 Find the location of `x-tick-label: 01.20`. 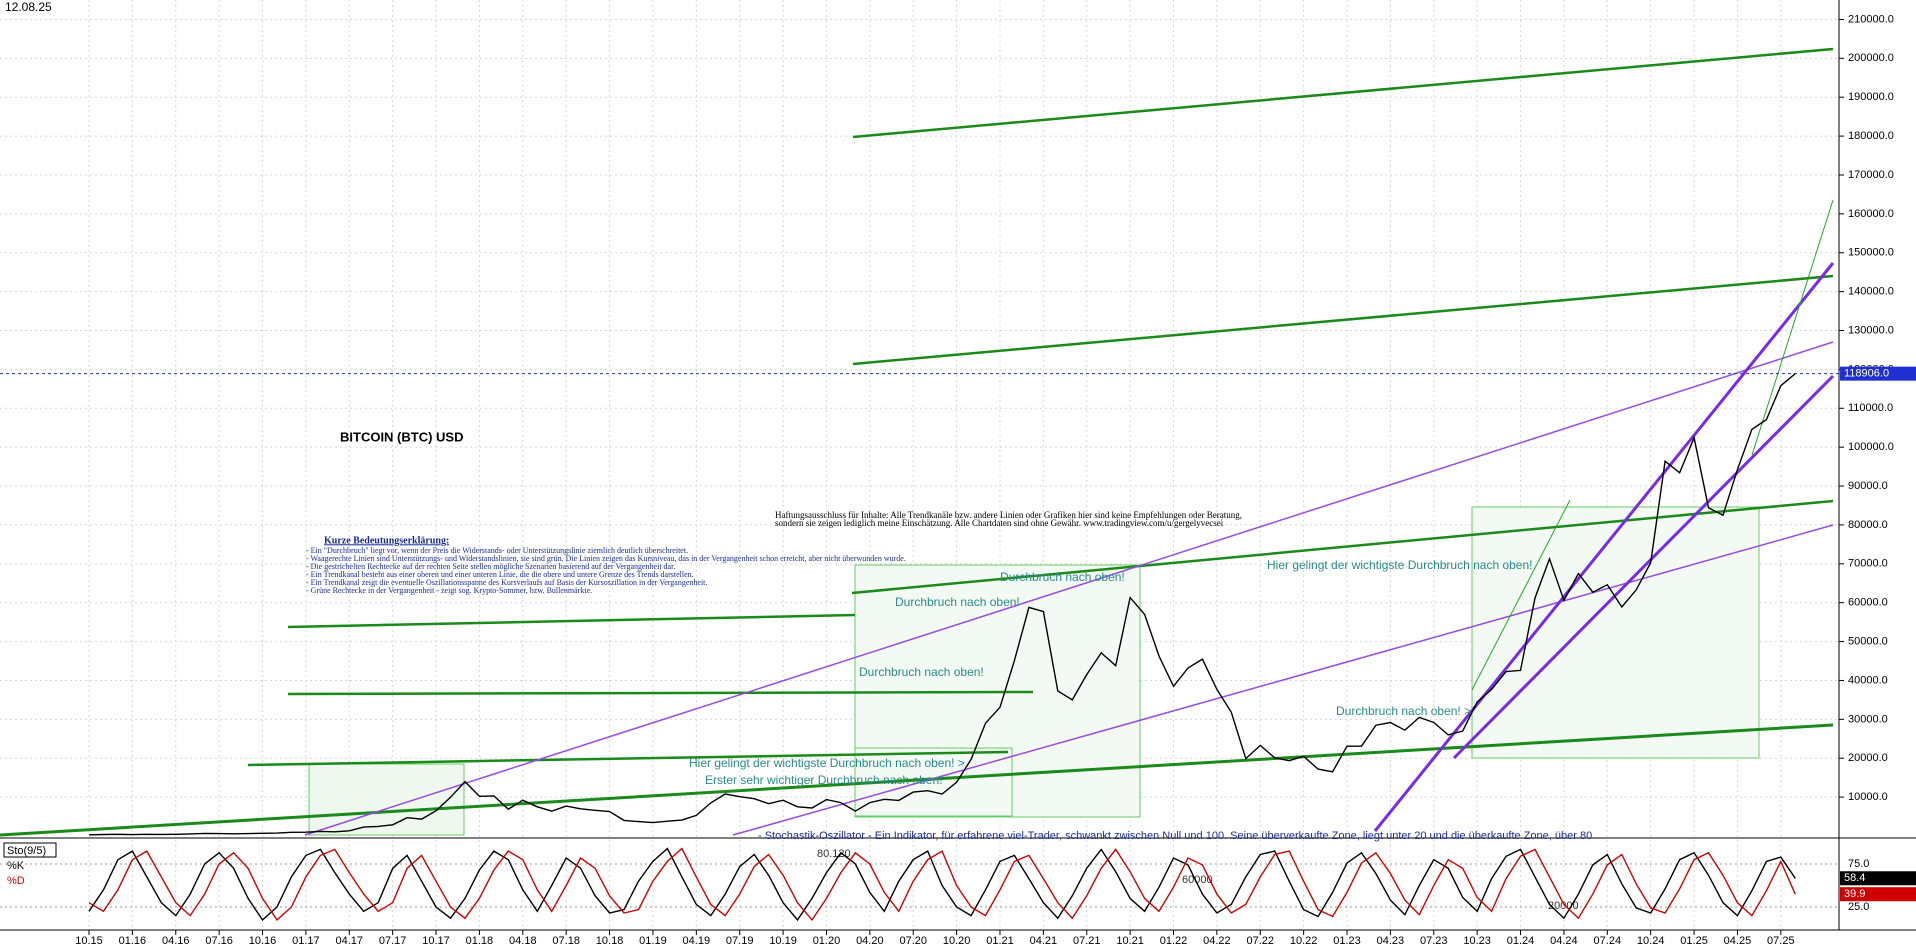

x-tick-label: 01.20 is located at coordinates (827, 941).